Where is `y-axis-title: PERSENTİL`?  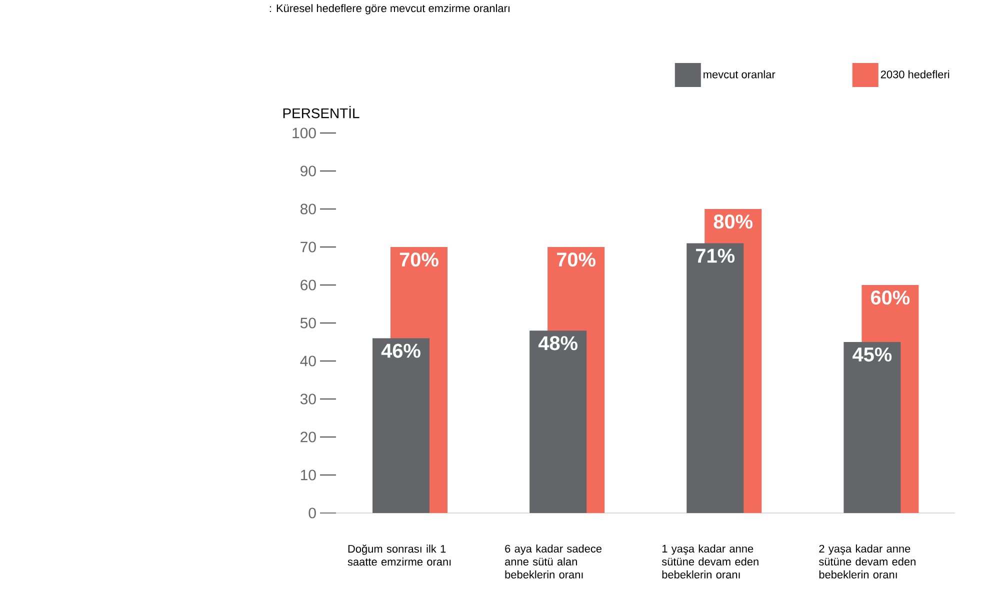 y-axis-title: PERSENTİL is located at coordinates (321, 112).